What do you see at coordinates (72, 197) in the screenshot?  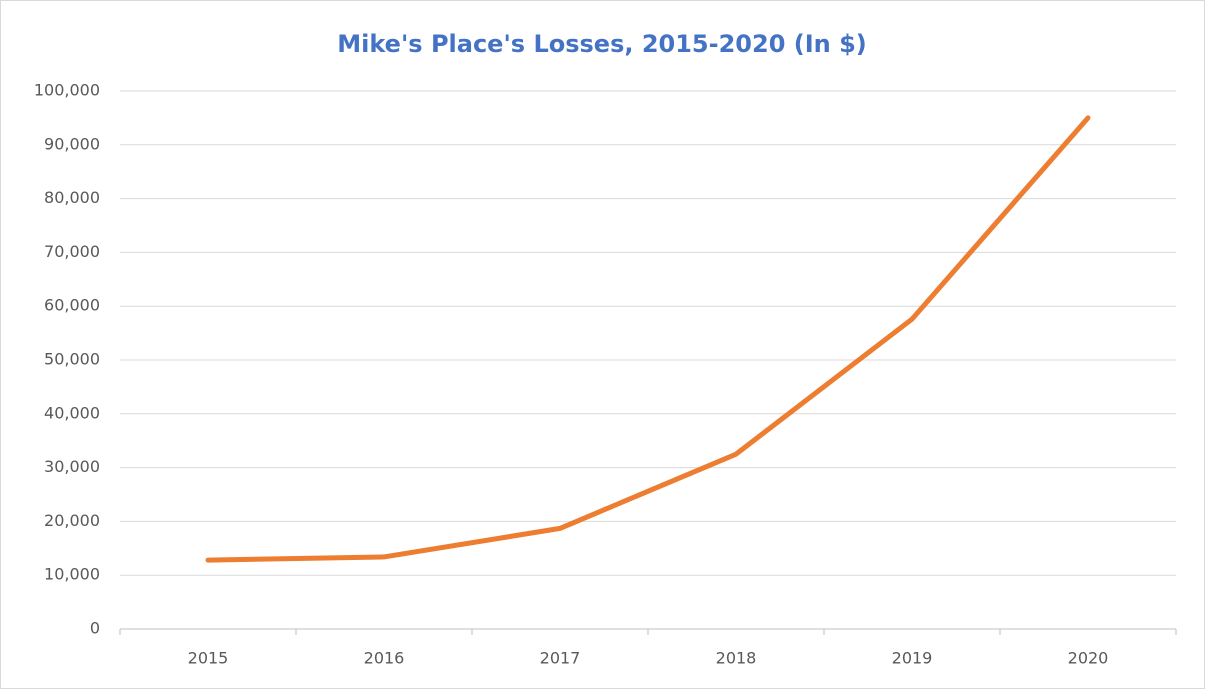 I see `y-tick-label: 80,000` at bounding box center [72, 197].